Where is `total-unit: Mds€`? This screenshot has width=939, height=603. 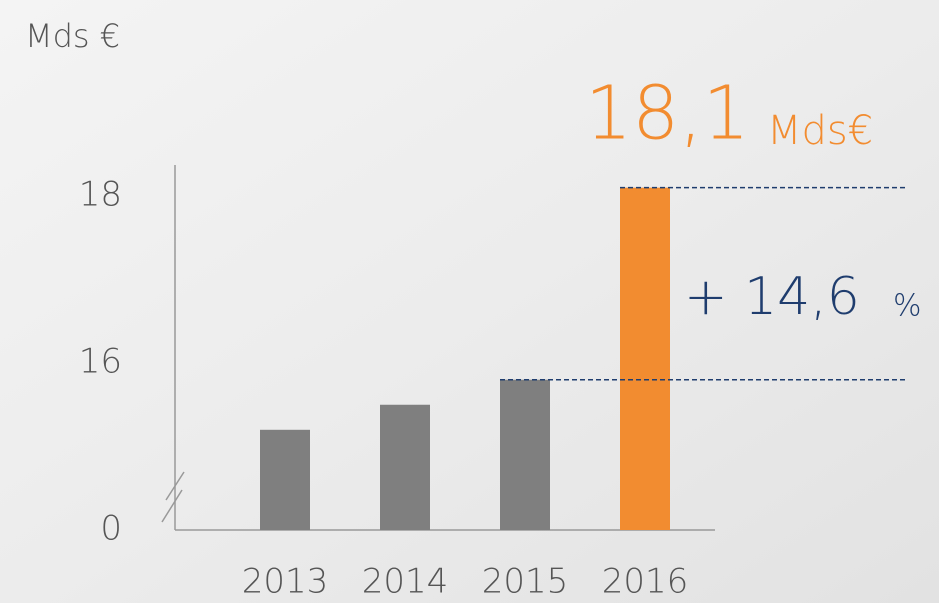
total-unit: Mds€ is located at coordinates (820, 131).